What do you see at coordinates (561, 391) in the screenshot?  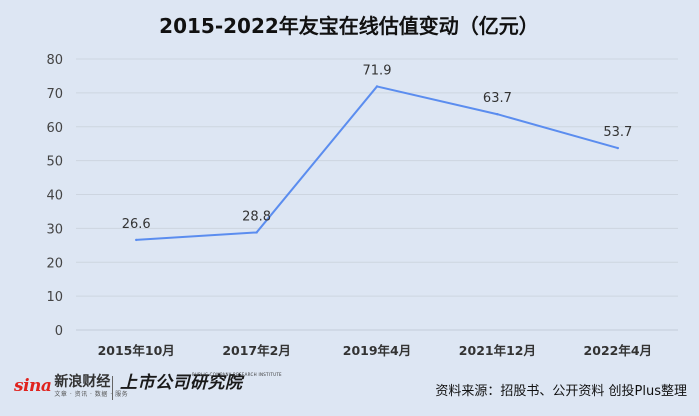 I see `source-note: 资料来源：招股书、公开资料 创投Plus整理` at bounding box center [561, 391].